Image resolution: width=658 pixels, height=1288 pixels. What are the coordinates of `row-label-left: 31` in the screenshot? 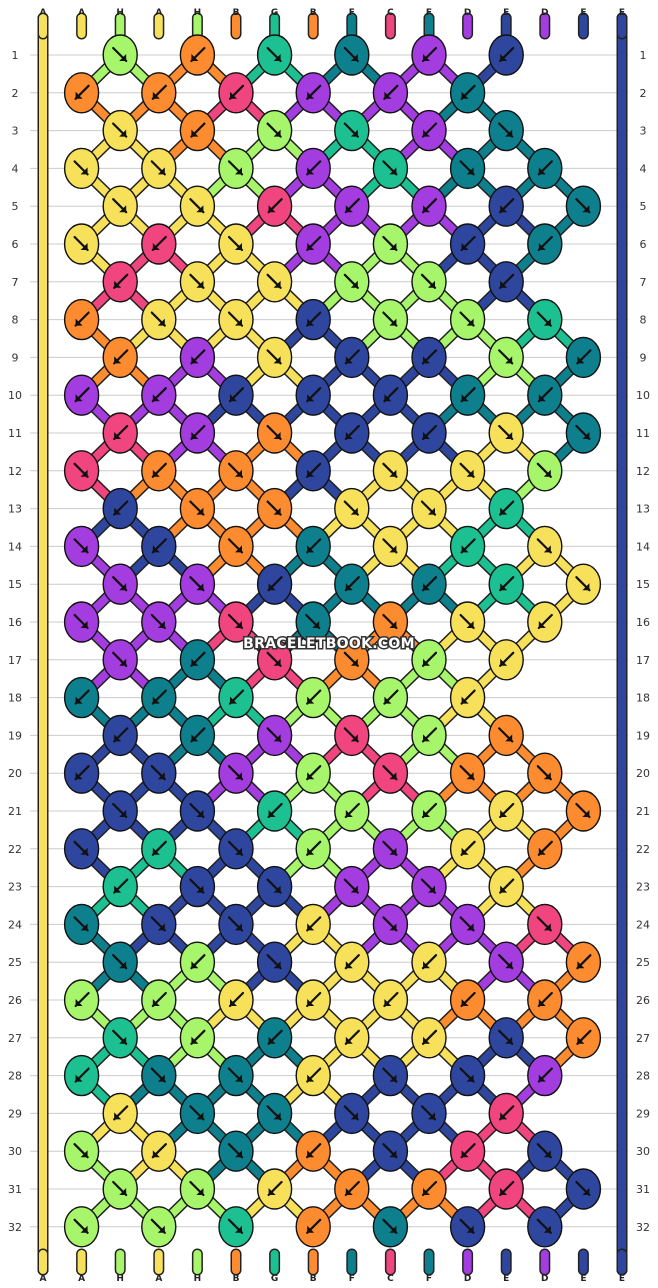 It's located at (15, 1189).